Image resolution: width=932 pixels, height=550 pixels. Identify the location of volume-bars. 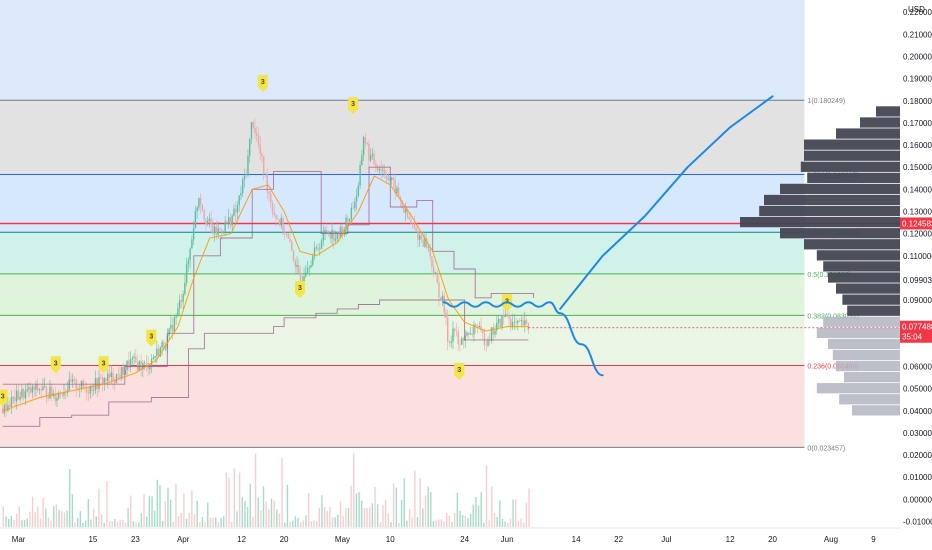
(266, 490).